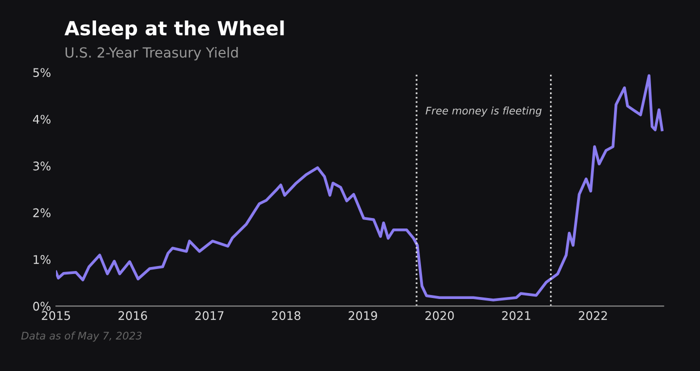 This screenshot has height=371, width=700. Describe the element at coordinates (56, 315) in the screenshot. I see `x-tick-label: 2015` at that location.